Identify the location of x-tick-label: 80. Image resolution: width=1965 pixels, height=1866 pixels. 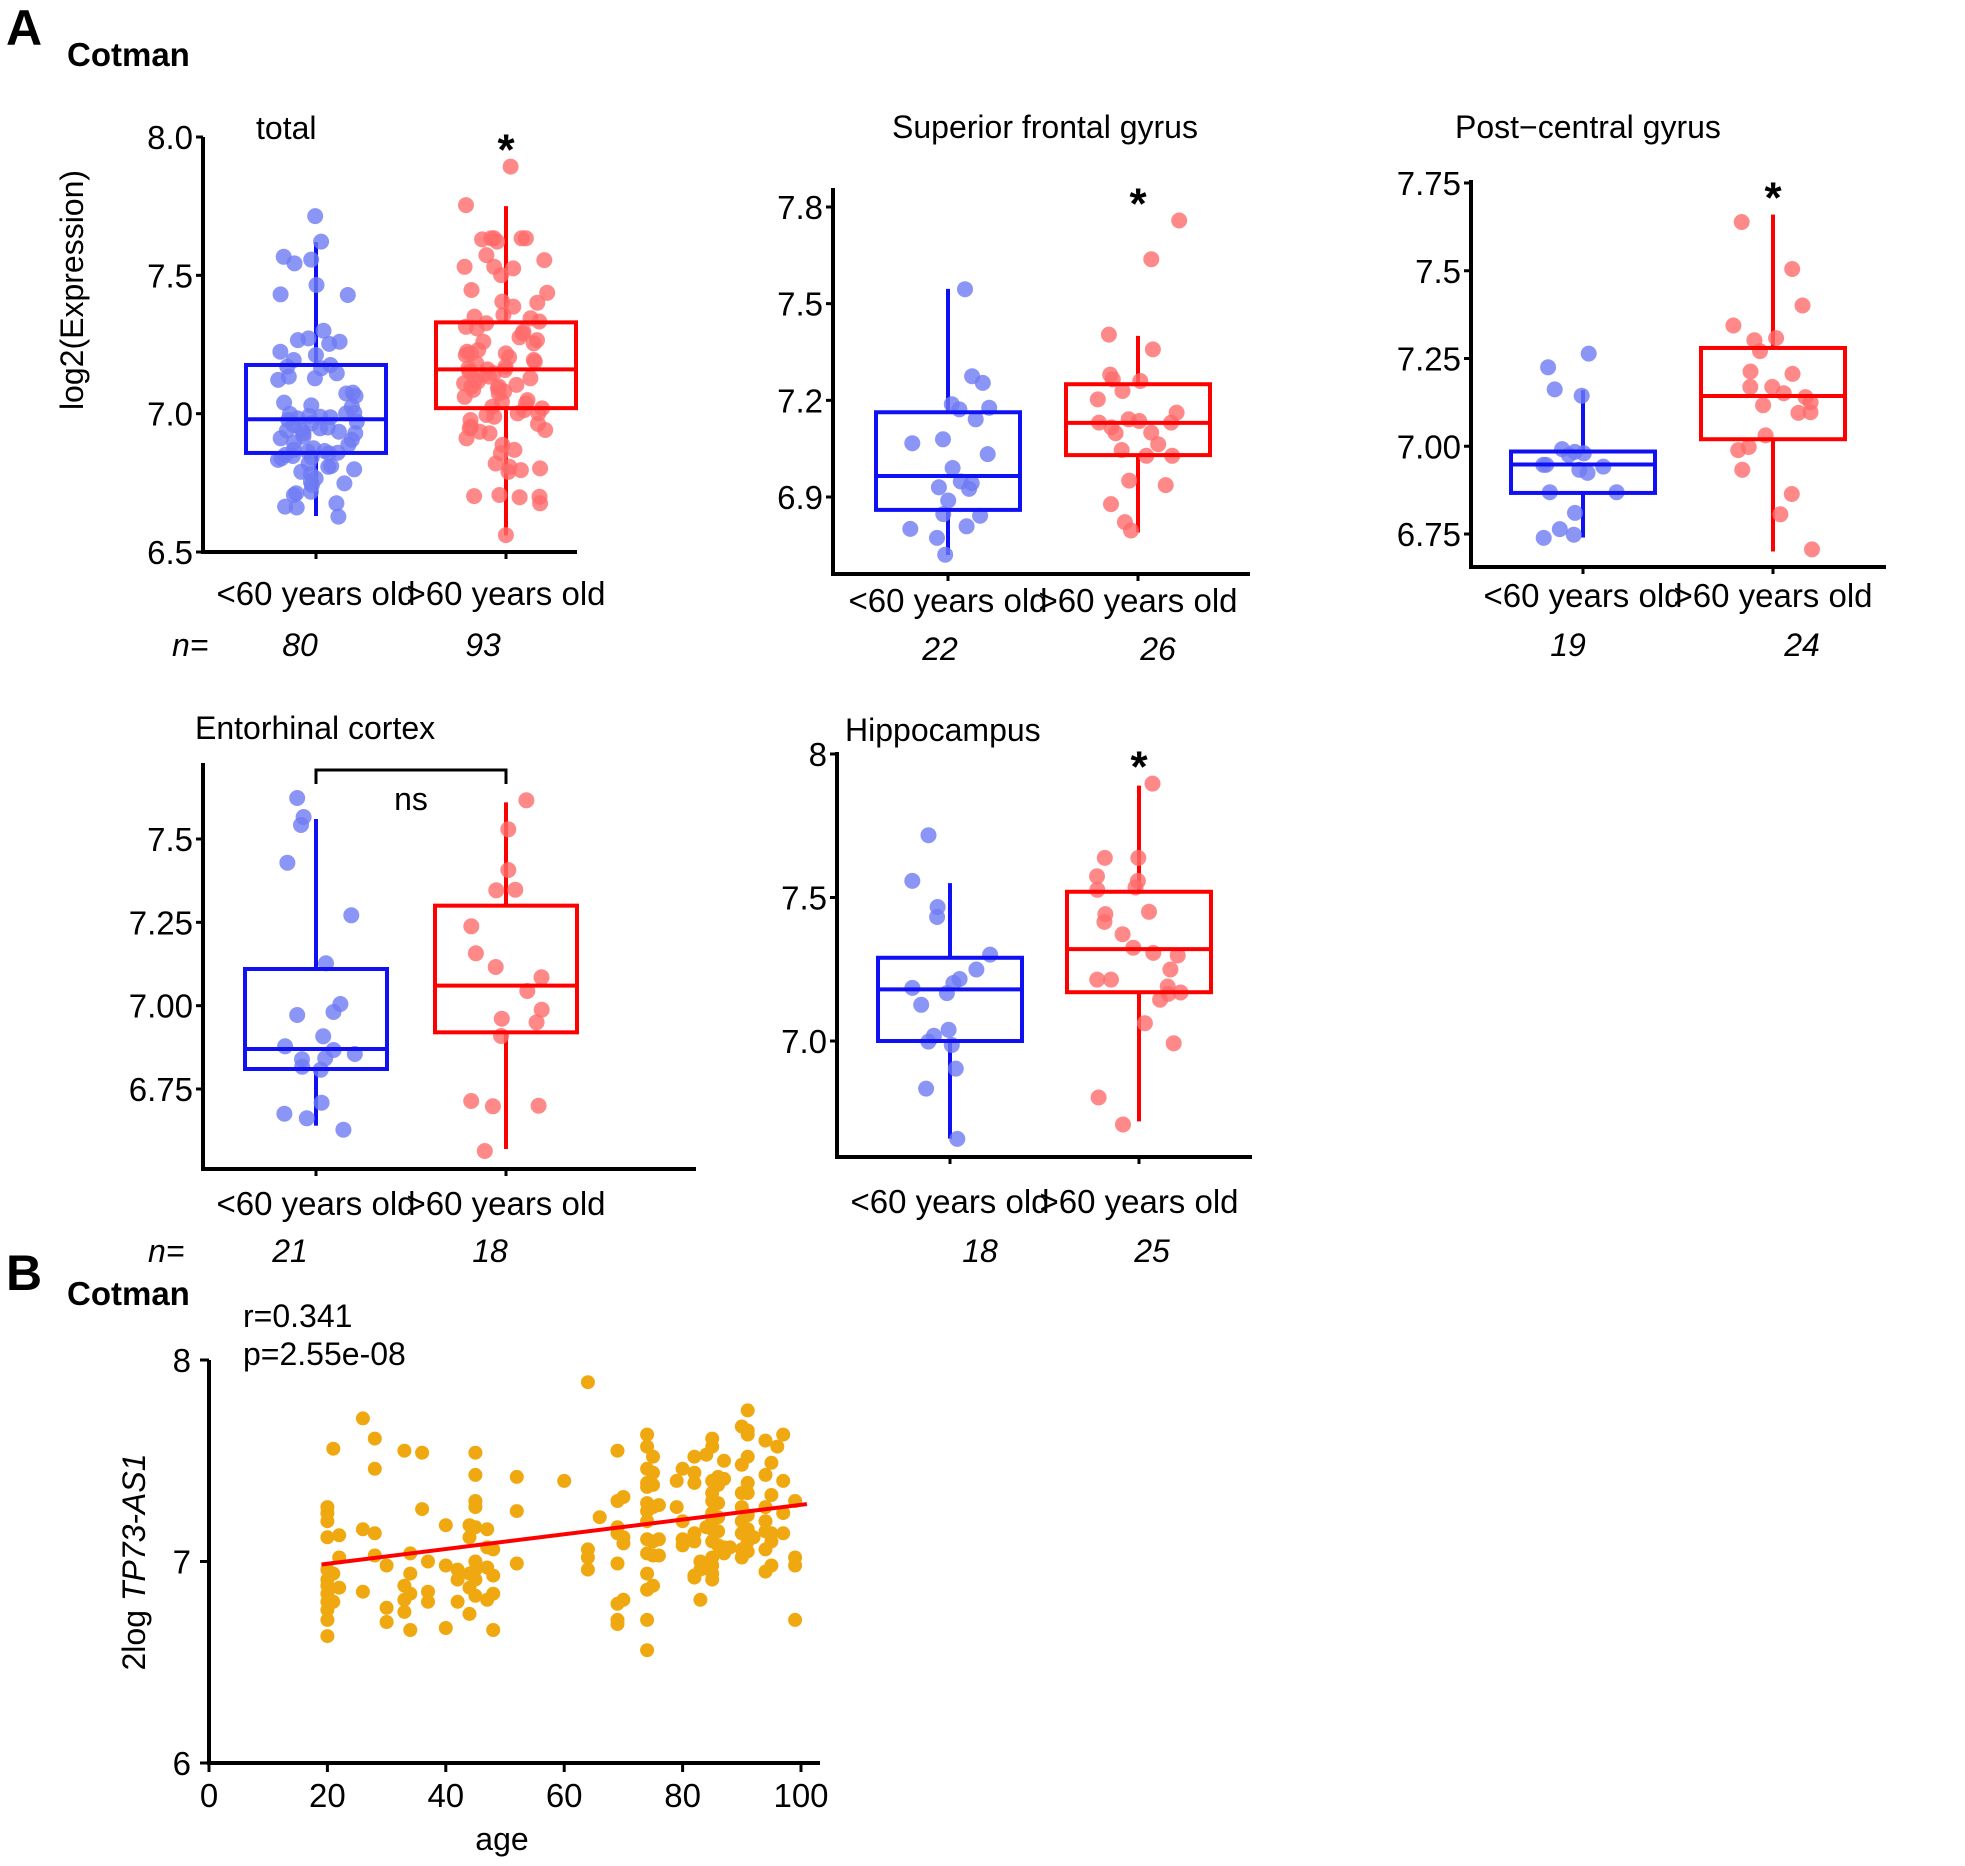
(682, 1795).